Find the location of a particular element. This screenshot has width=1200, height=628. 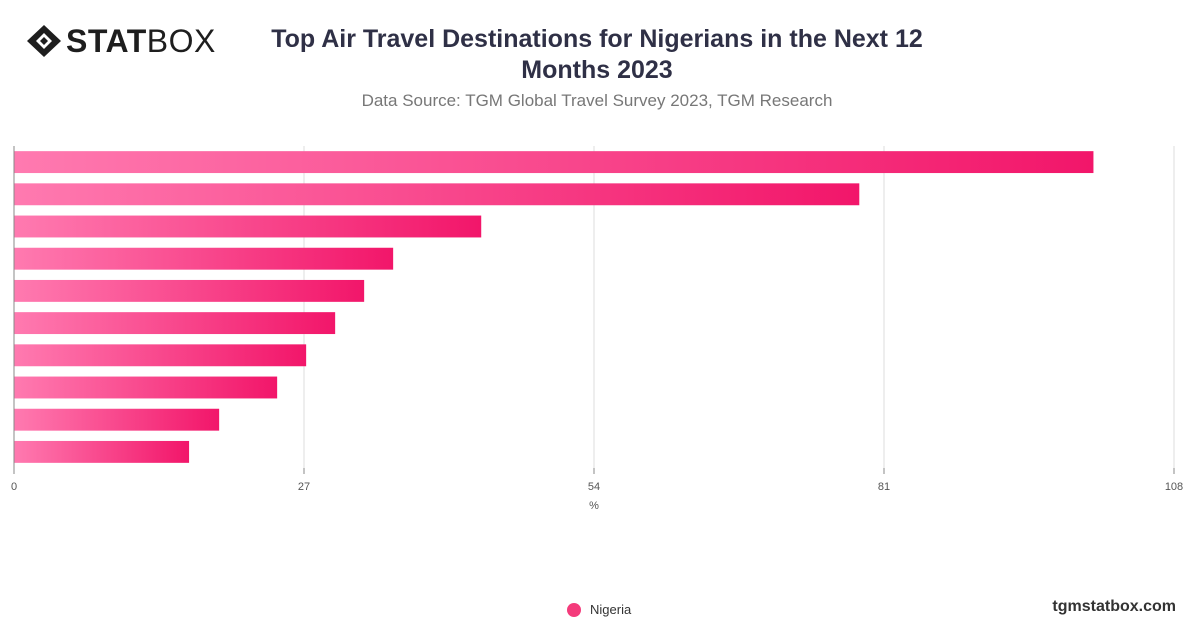

chart-title-line-2: Months 2023 is located at coordinates (597, 70).